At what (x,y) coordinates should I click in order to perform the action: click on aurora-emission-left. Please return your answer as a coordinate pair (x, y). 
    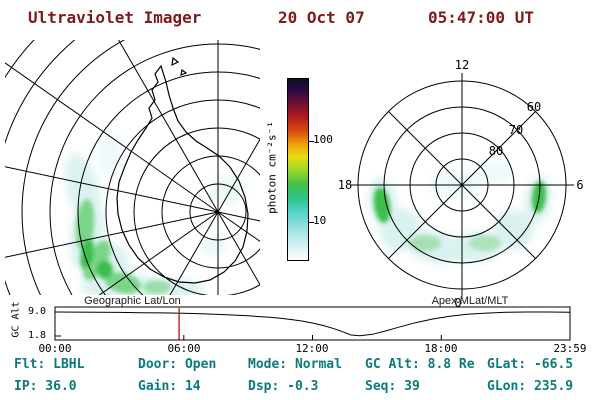
    Looking at the image, I should click on (154, 215).